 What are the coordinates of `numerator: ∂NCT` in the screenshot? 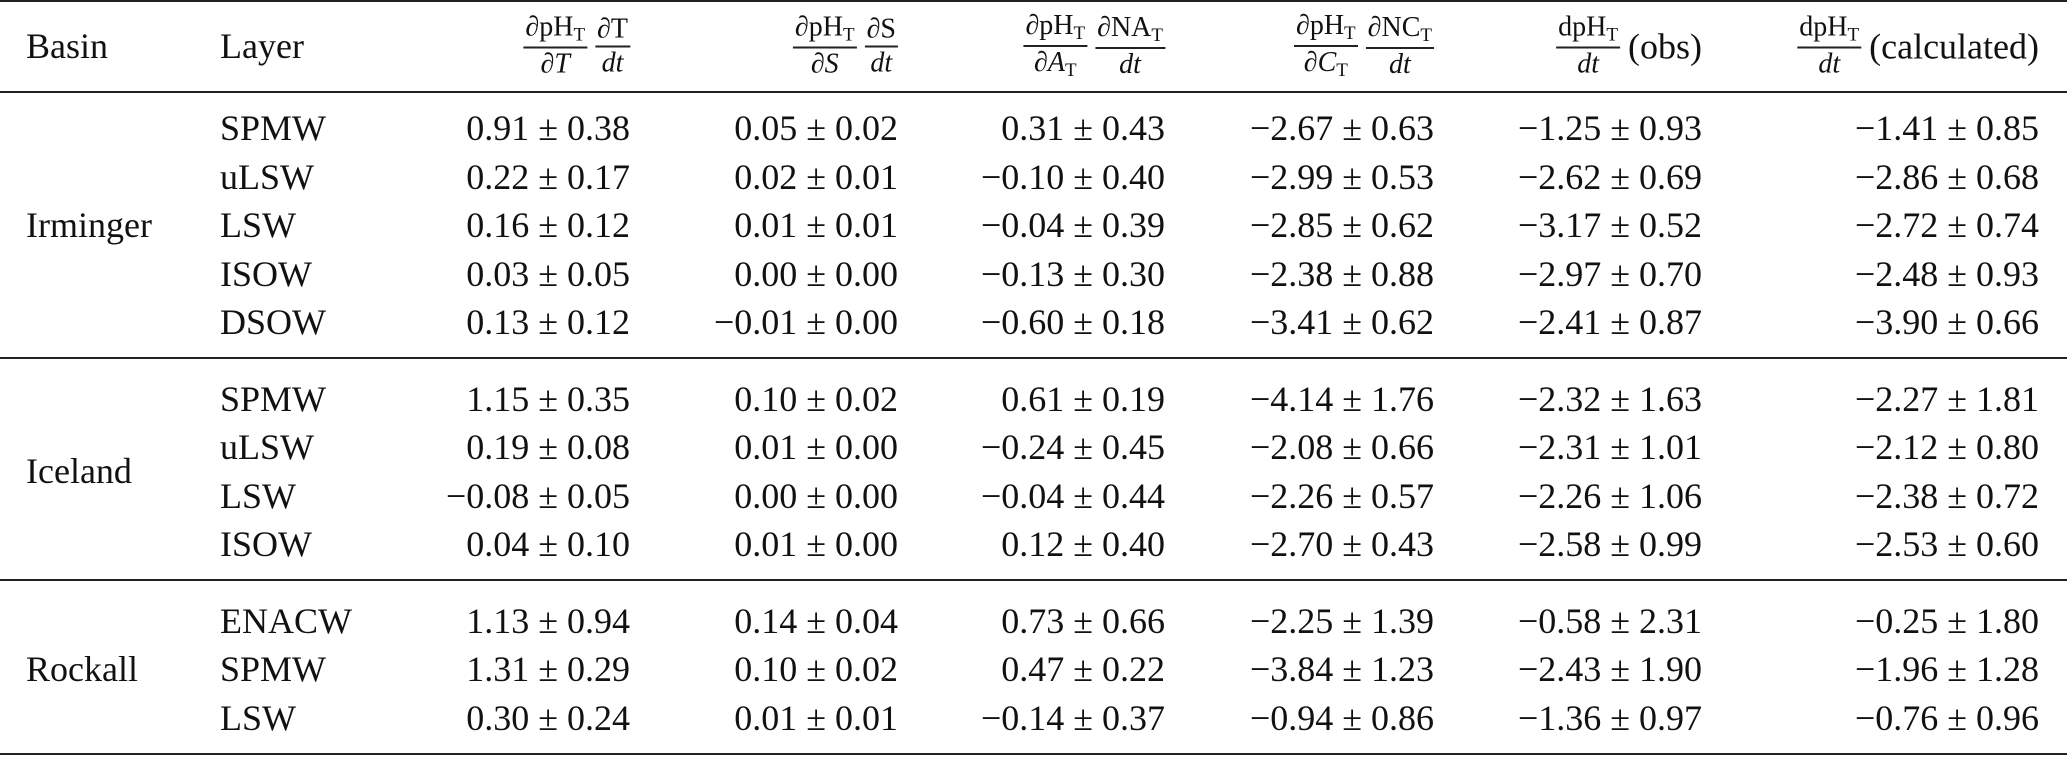 It's located at (1399, 30).